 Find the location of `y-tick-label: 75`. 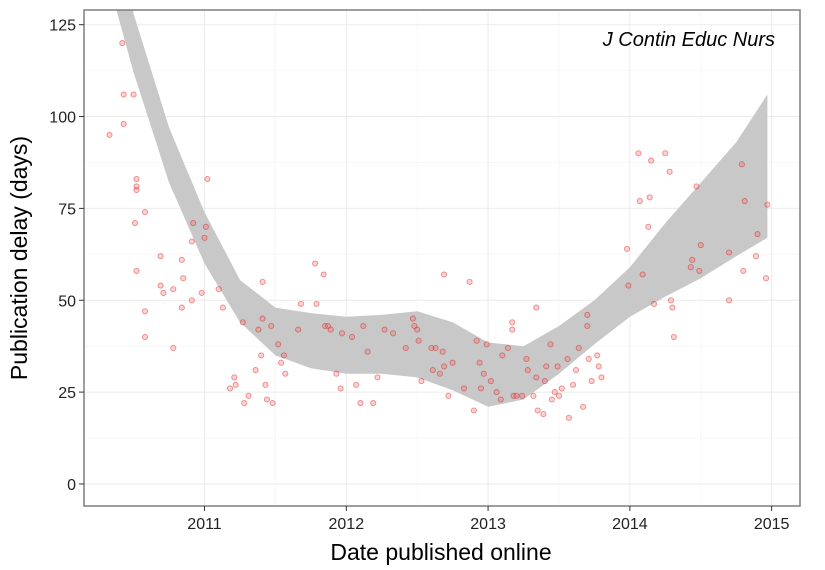

y-tick-label: 75 is located at coordinates (67, 209).